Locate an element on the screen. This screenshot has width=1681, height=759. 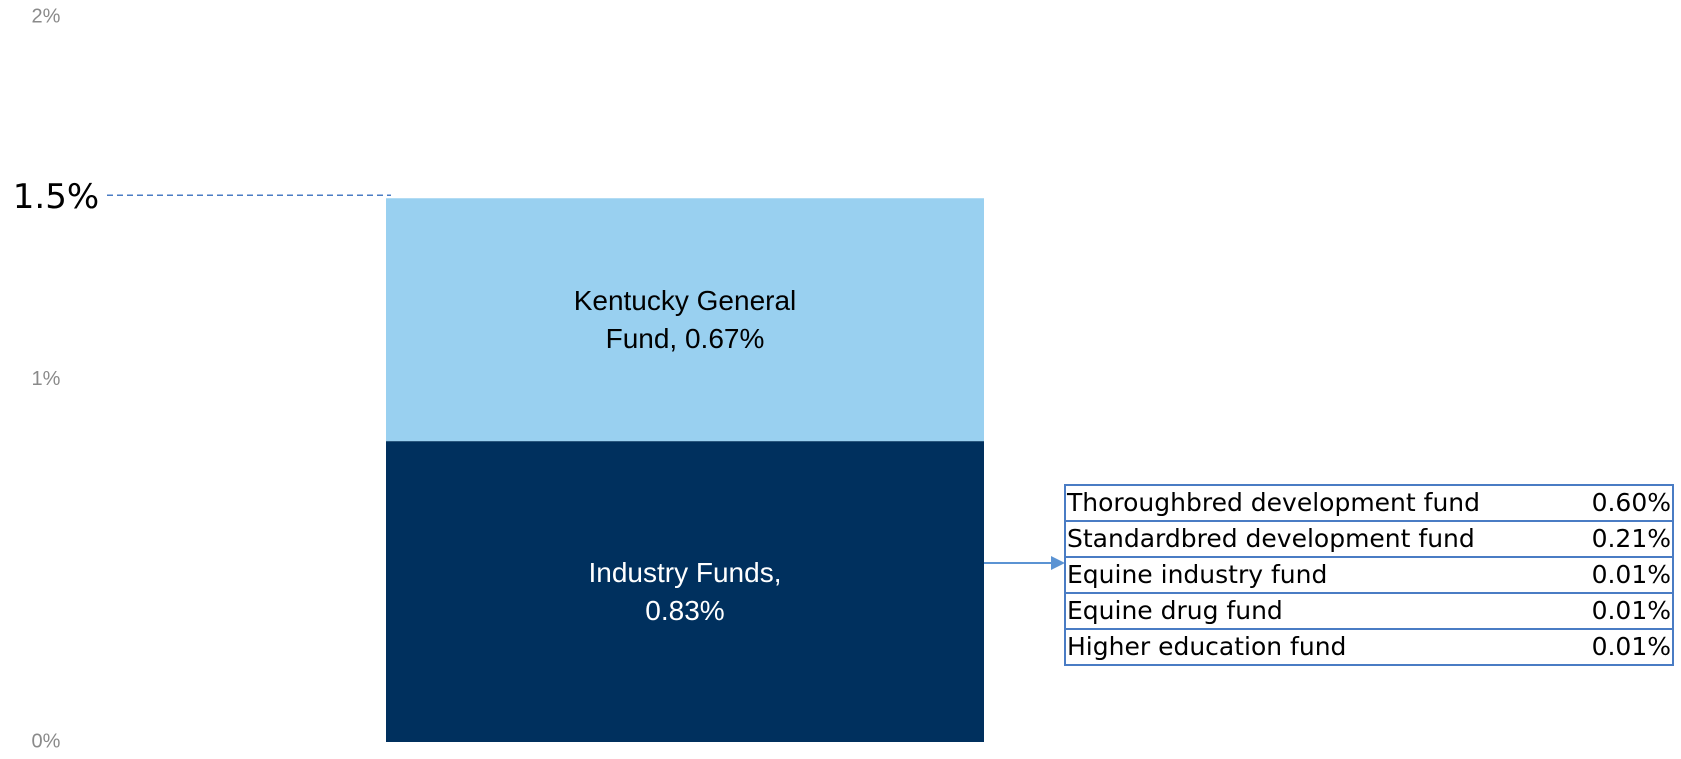
segment-label: Kentucky General Fund, 0.67% is located at coordinates (685, 319).